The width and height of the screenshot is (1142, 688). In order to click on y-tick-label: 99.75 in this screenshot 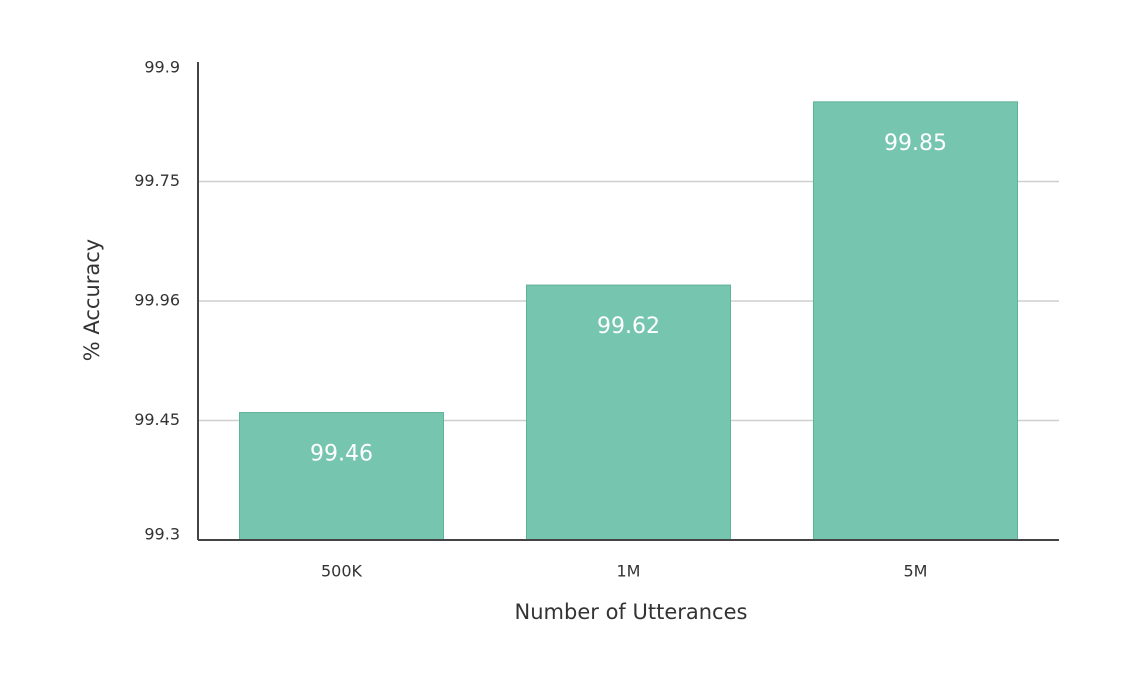, I will do `click(157, 180)`.